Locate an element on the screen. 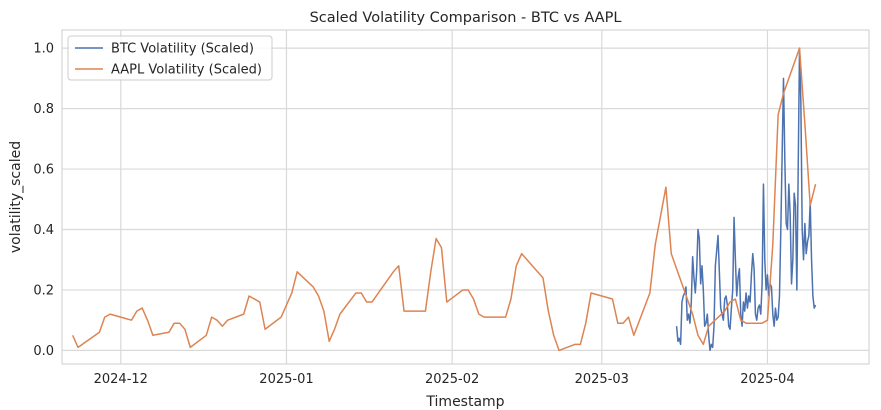 This screenshot has height=410, width=881. y-axis-ticks: 0.0 0.2 0.4 0.6 0.8 1.0 is located at coordinates (43, 200).